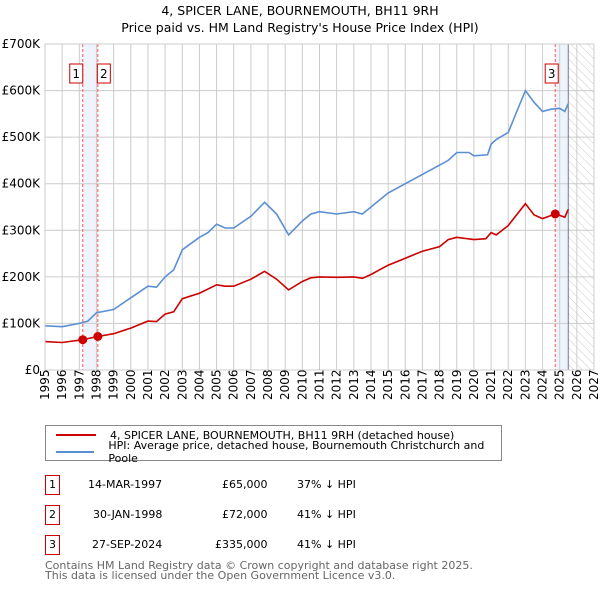  I want to click on x-tick-label: 2023, so click(525, 384).